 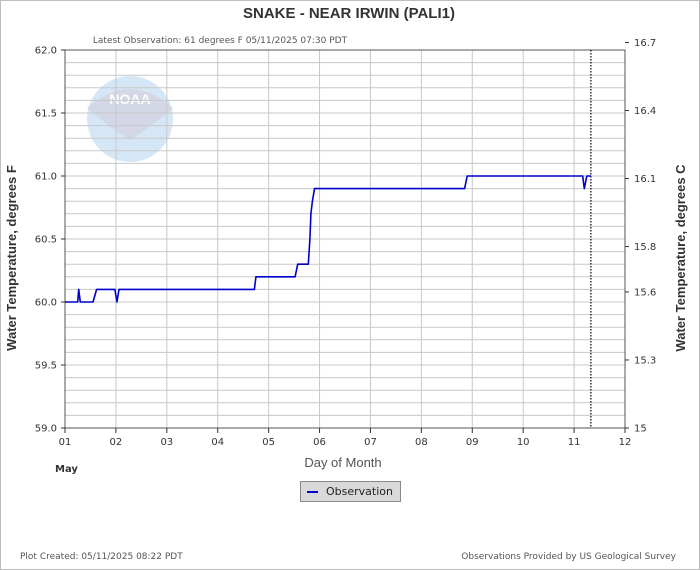 I want to click on y-tick-label: 59.0, so click(x=46, y=429).